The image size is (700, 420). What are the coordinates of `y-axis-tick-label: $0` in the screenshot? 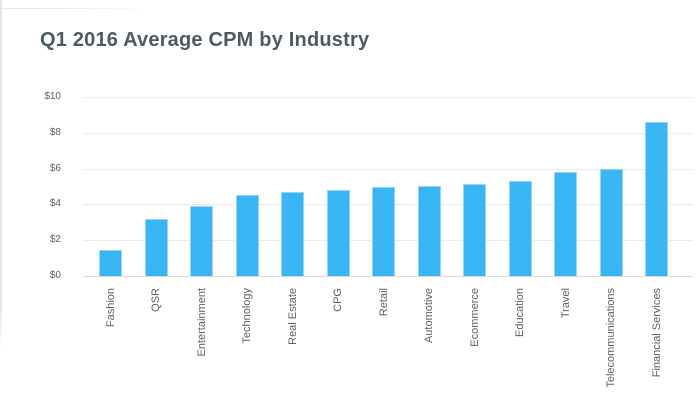 It's located at (55, 275).